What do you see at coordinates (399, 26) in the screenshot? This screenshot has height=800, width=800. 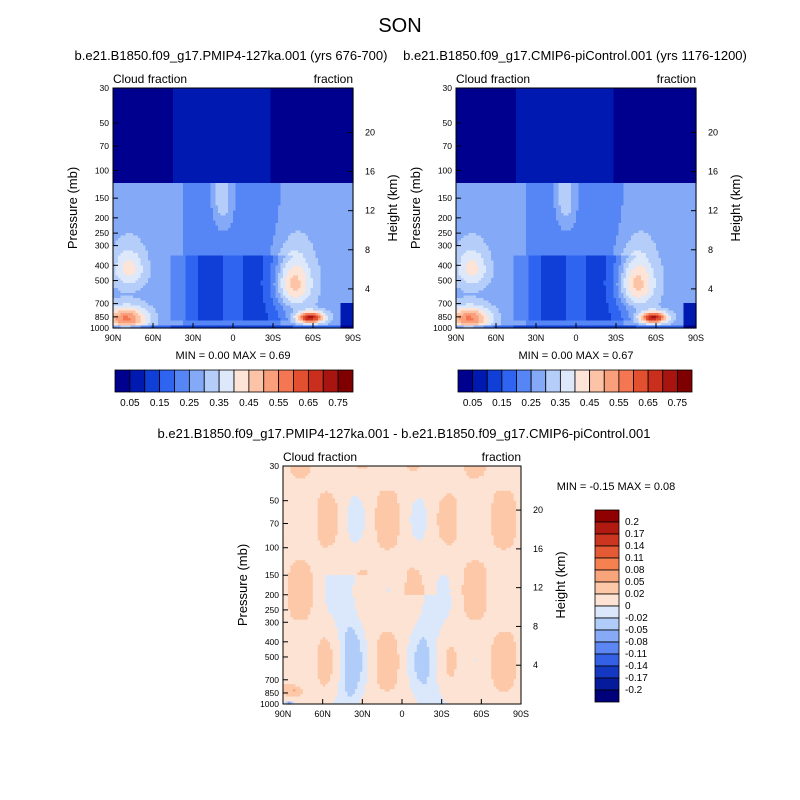 I see `page-title: SON` at bounding box center [399, 26].